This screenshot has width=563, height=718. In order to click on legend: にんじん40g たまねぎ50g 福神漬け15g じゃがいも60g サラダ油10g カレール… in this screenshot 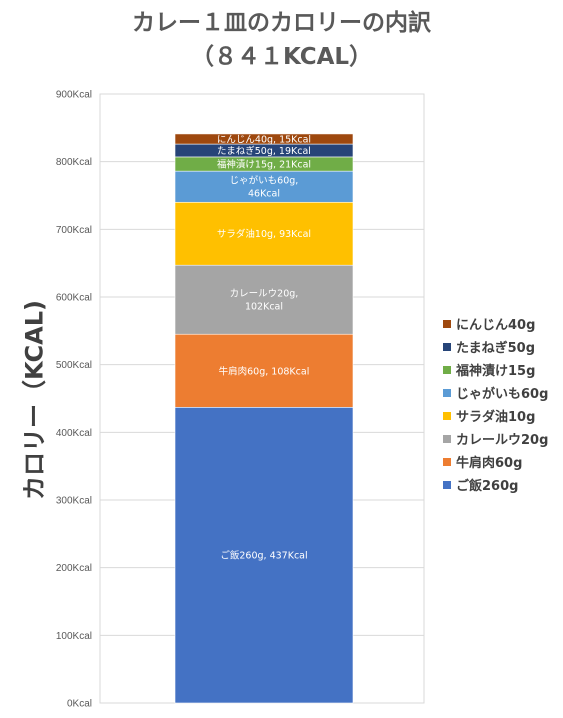, I will do `click(495, 404)`.